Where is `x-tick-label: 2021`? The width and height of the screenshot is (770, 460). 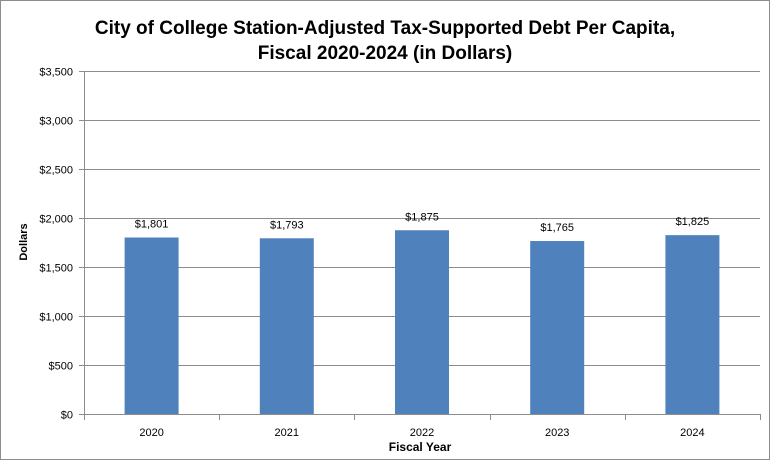 x-tick-label: 2021 is located at coordinates (287, 433).